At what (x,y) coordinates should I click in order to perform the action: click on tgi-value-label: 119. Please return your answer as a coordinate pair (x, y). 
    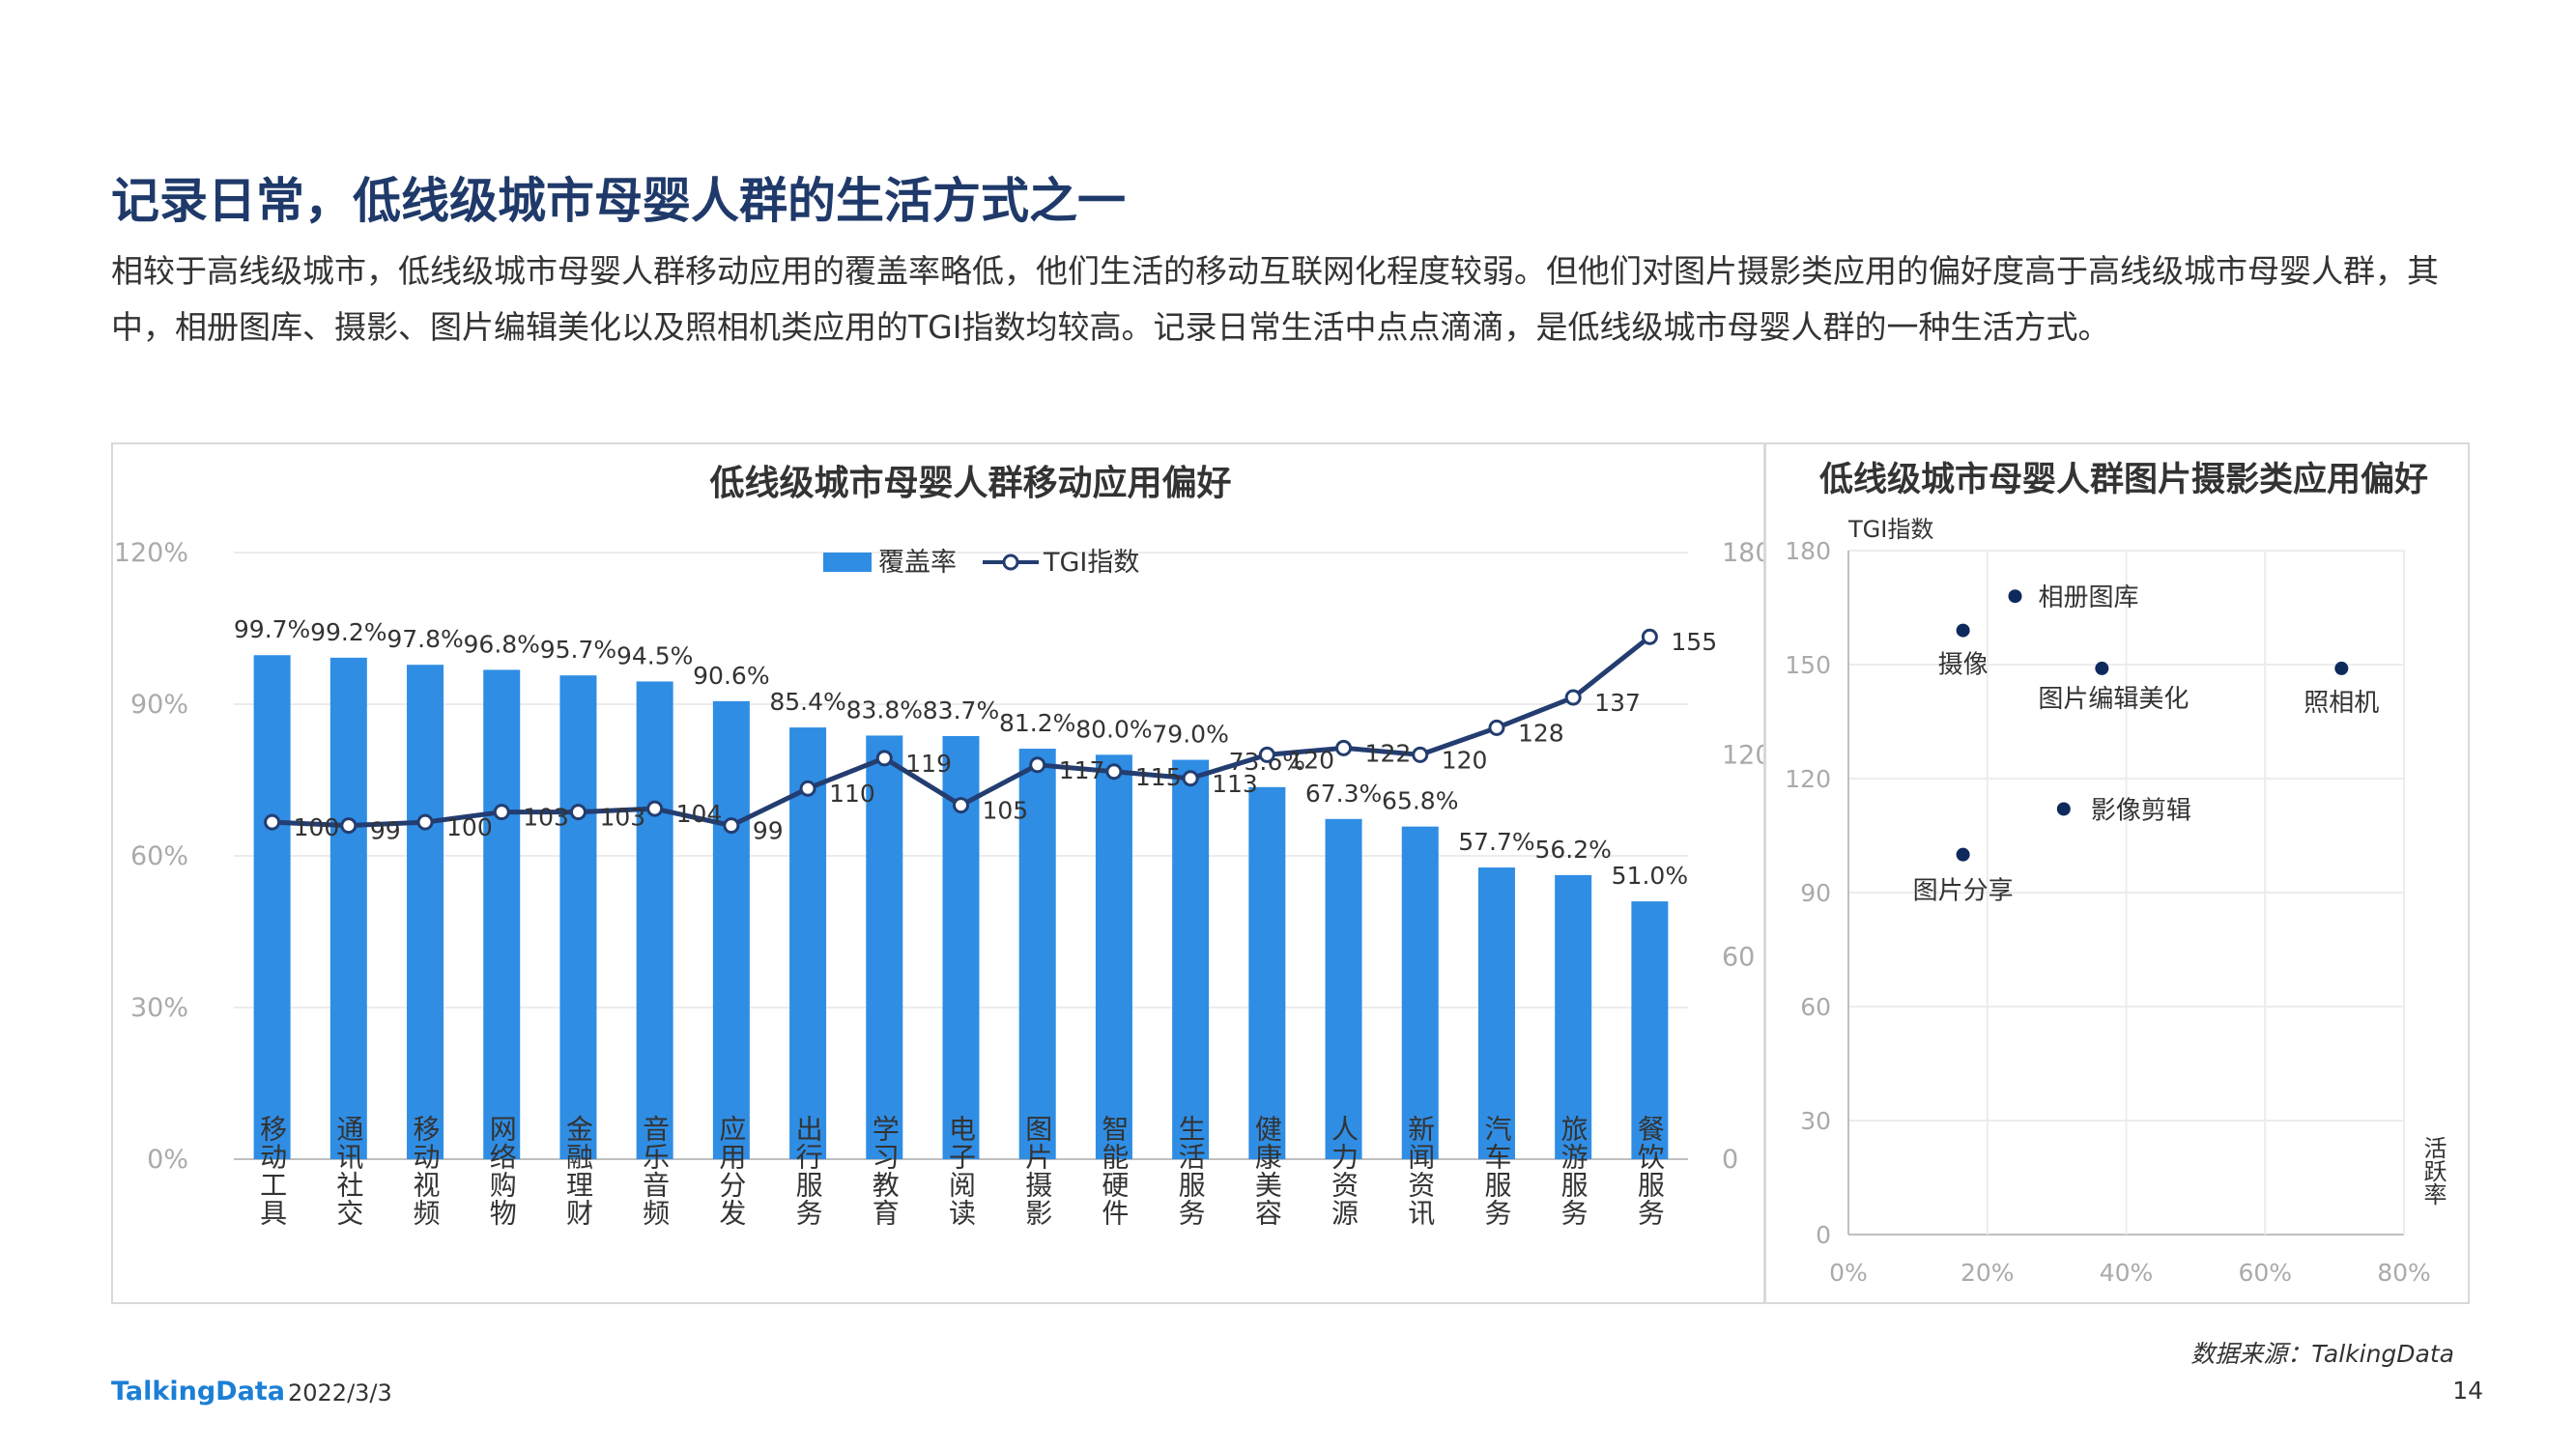
    Looking at the image, I should click on (929, 764).